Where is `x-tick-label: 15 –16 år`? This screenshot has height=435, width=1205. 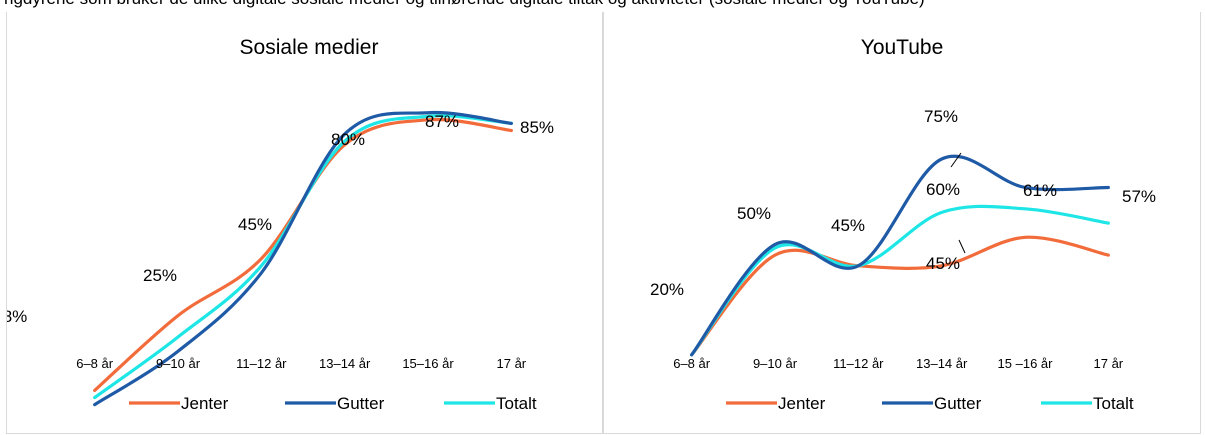 x-tick-label: 15 –16 år is located at coordinates (1026, 363).